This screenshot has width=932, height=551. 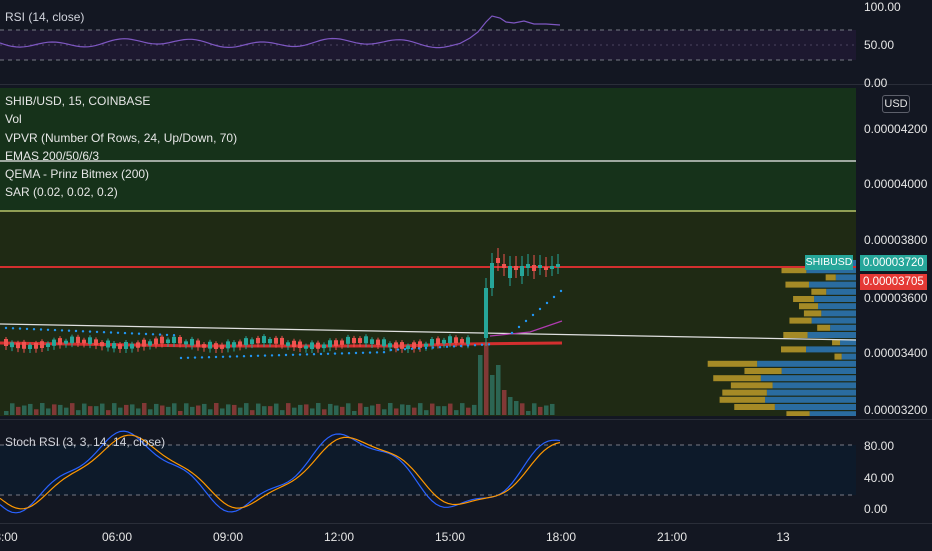 I want to click on time-label: 06:00, so click(x=117, y=537).